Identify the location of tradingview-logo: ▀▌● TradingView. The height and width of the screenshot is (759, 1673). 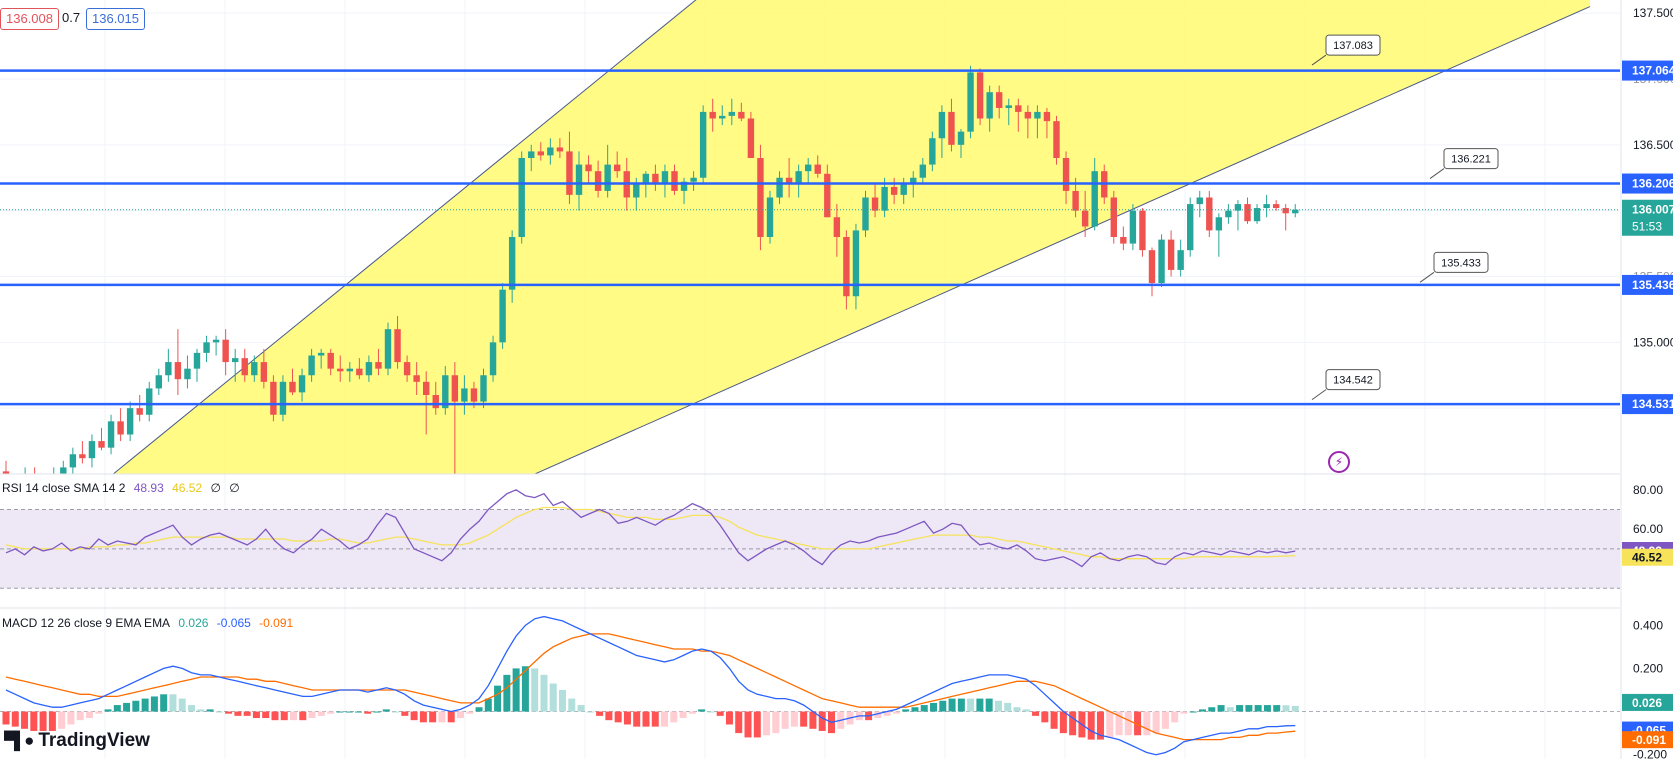
(77, 741).